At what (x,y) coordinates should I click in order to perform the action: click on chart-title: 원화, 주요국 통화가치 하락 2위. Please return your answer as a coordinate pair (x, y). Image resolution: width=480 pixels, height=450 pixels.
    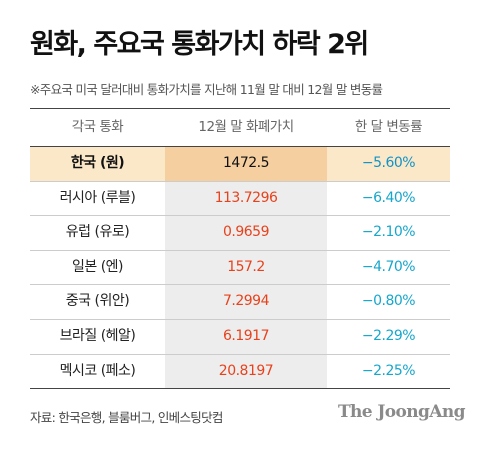
    Looking at the image, I should click on (199, 44).